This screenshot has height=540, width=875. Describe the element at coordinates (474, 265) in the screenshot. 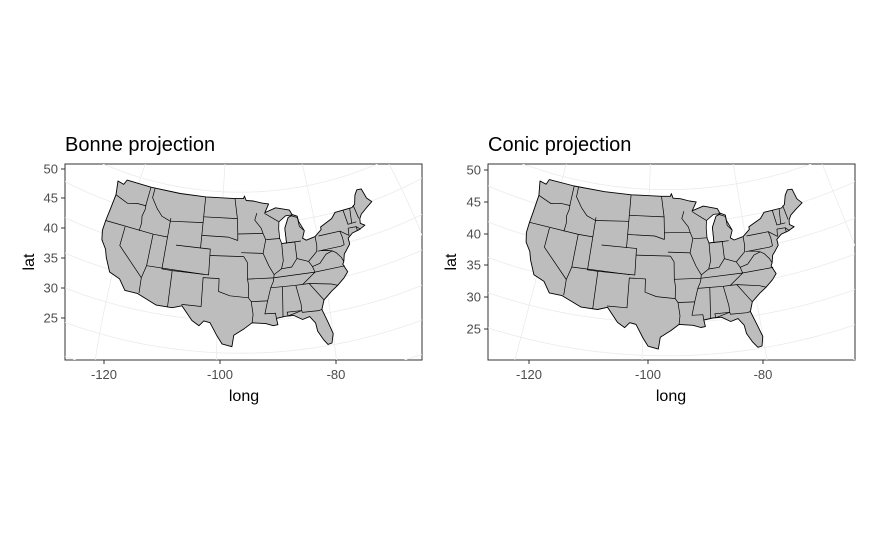

I see `y-tick-label: 35` at that location.